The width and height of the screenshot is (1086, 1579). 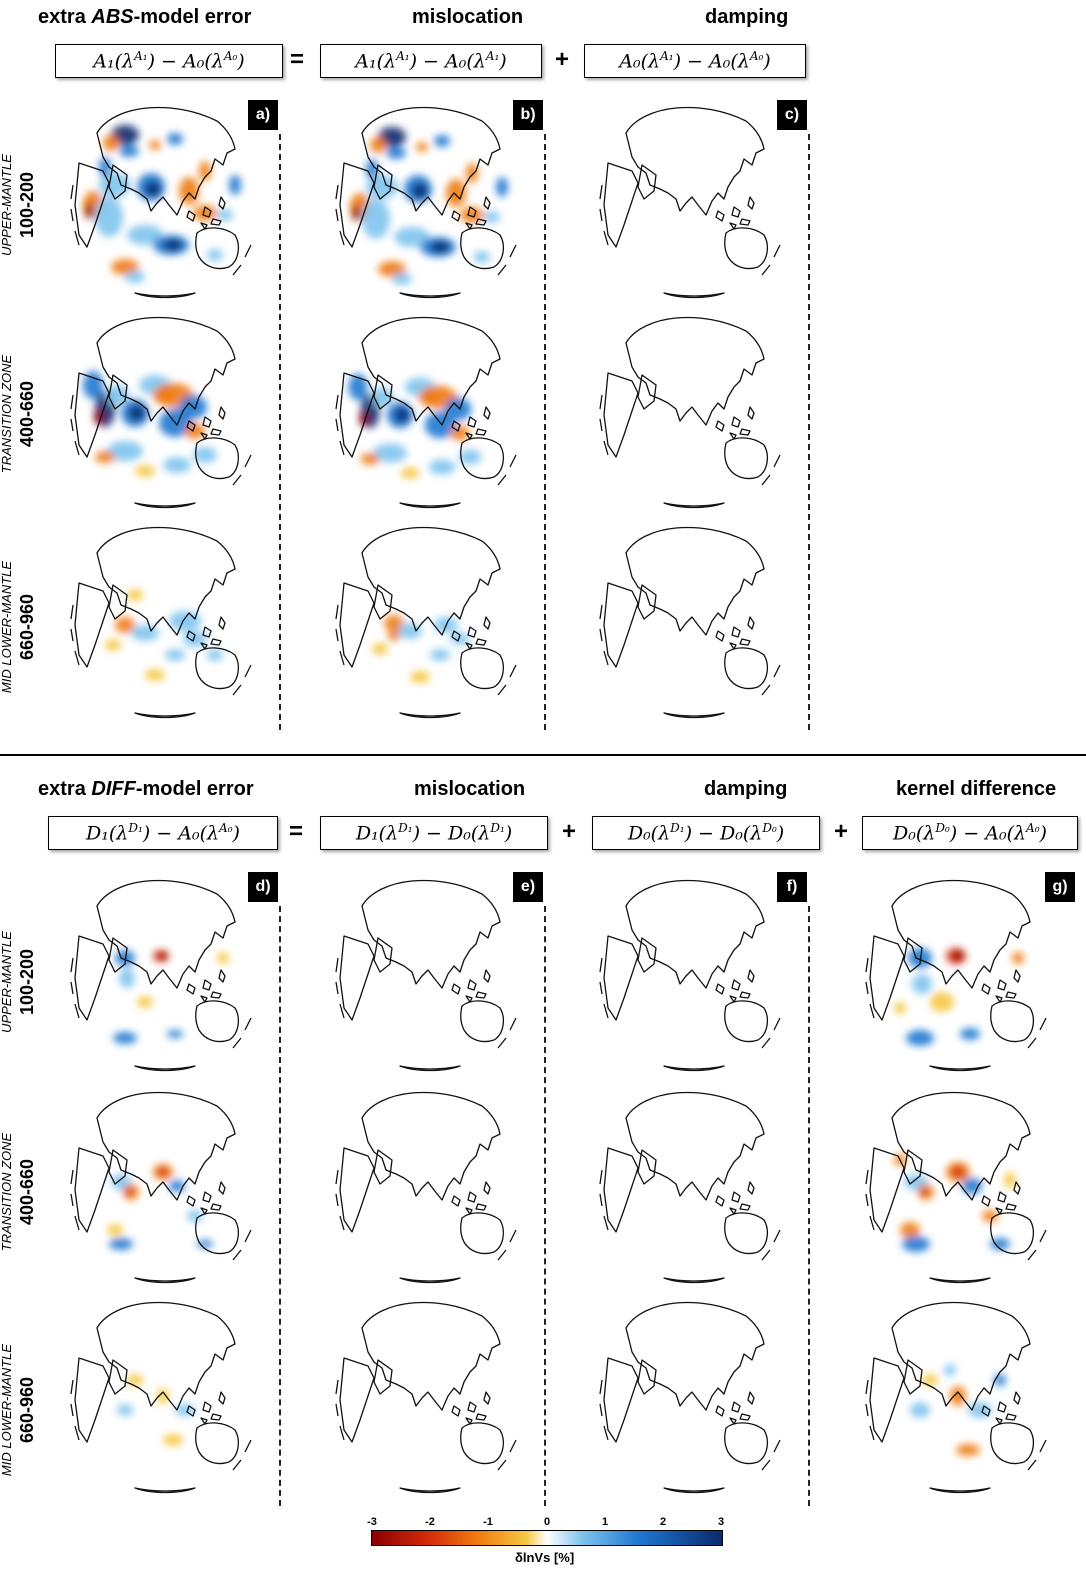 I want to click on colorbar-tick: -1, so click(x=488, y=1522).